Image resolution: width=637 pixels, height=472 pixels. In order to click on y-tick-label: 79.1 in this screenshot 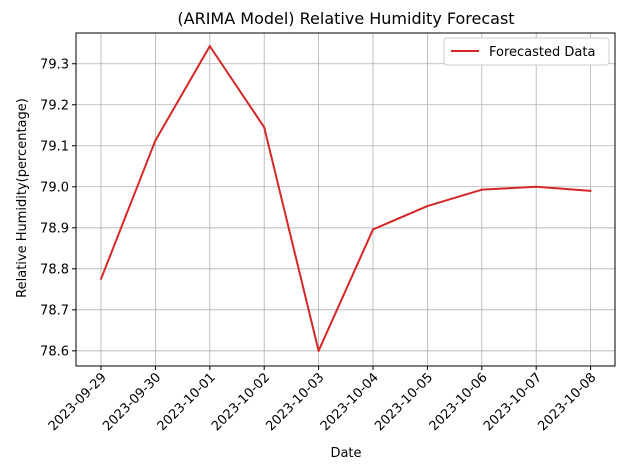, I will do `click(54, 146)`.